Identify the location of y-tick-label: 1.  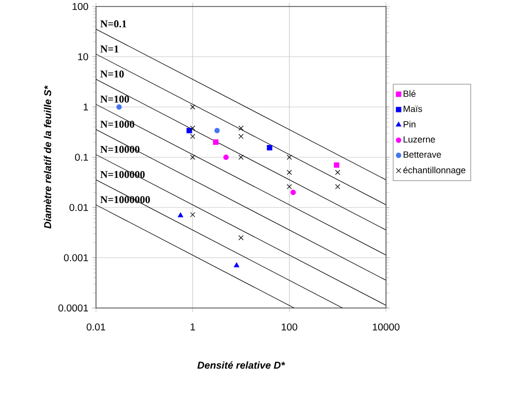
(86, 107).